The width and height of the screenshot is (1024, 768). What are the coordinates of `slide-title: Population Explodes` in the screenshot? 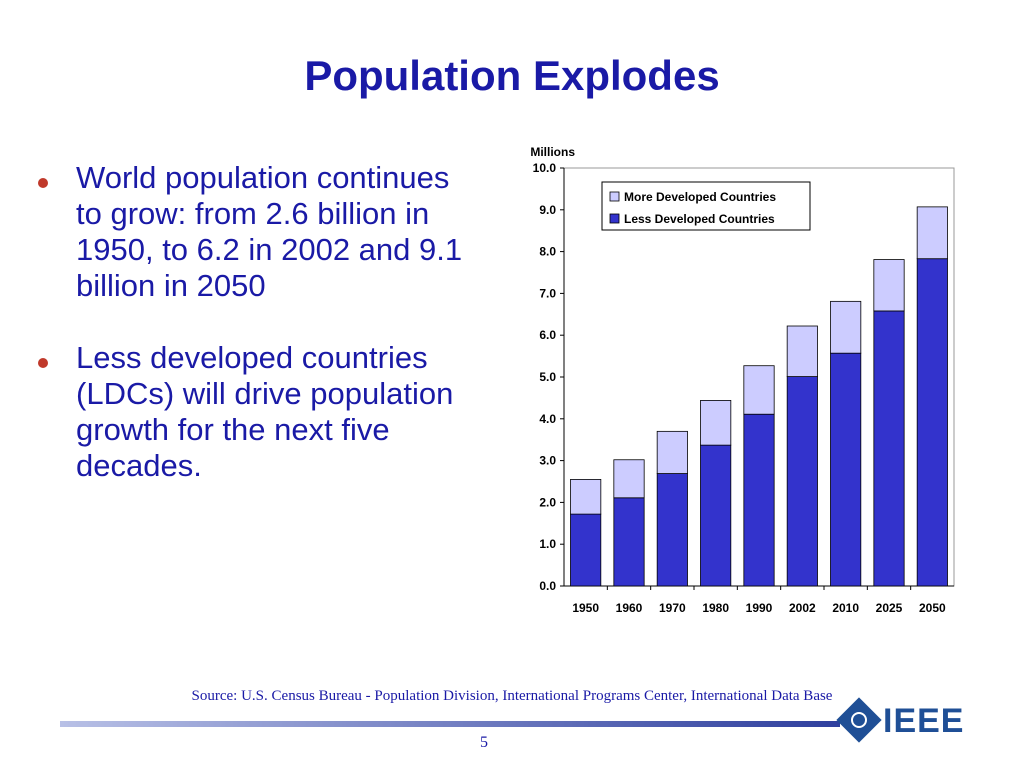 It's located at (512, 75).